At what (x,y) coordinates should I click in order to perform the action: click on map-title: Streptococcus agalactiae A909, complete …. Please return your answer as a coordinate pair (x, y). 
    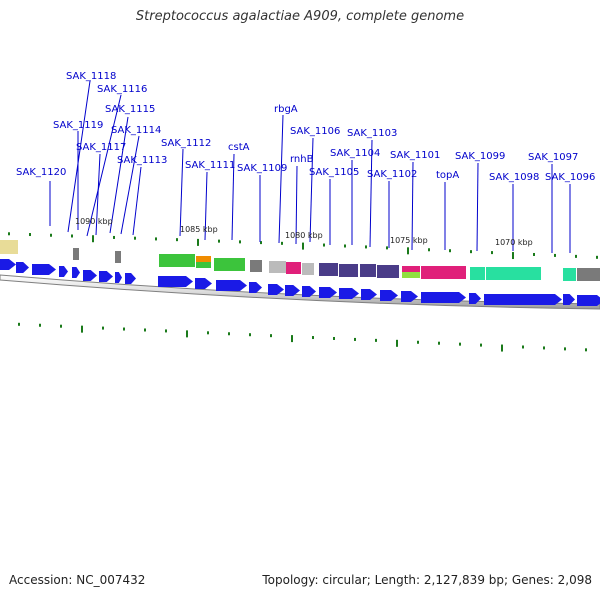
    Looking at the image, I should click on (300, 16).